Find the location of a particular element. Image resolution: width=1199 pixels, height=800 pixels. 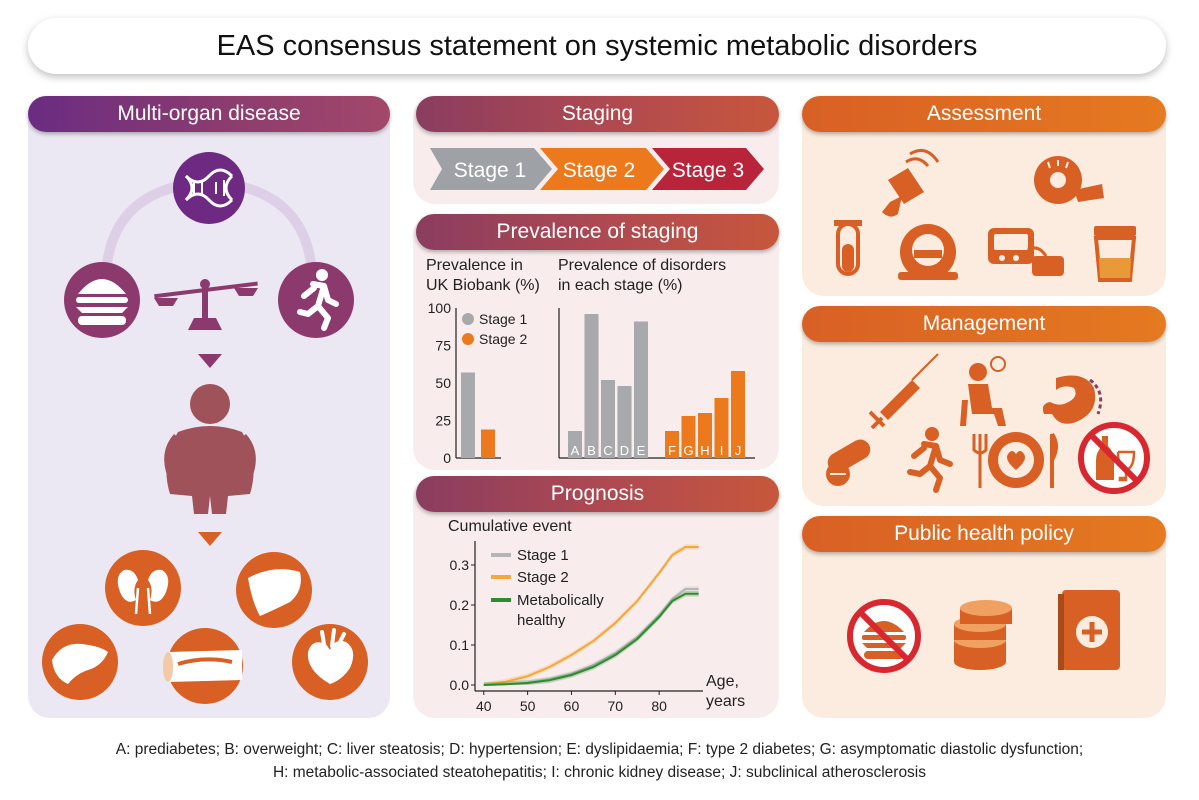

stage-3-shape is located at coordinates (708, 169).